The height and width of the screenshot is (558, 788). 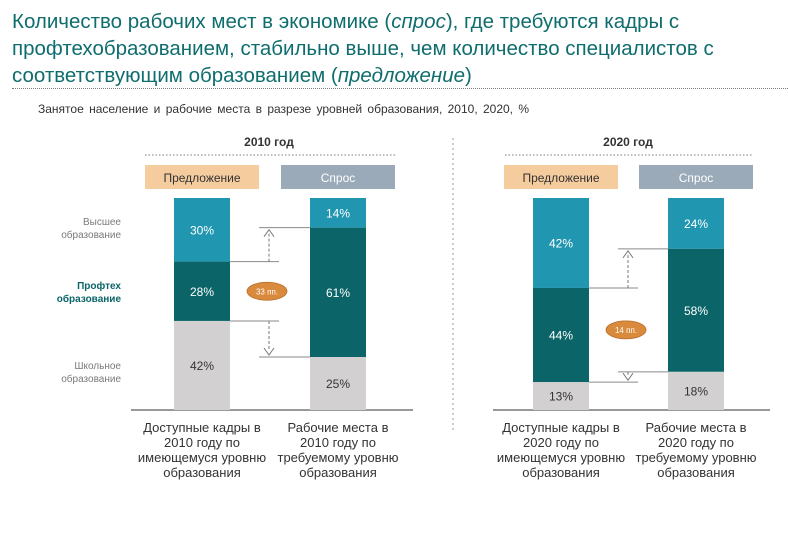 I want to click on panel-header-1: 2020 год, so click(x=628, y=142).